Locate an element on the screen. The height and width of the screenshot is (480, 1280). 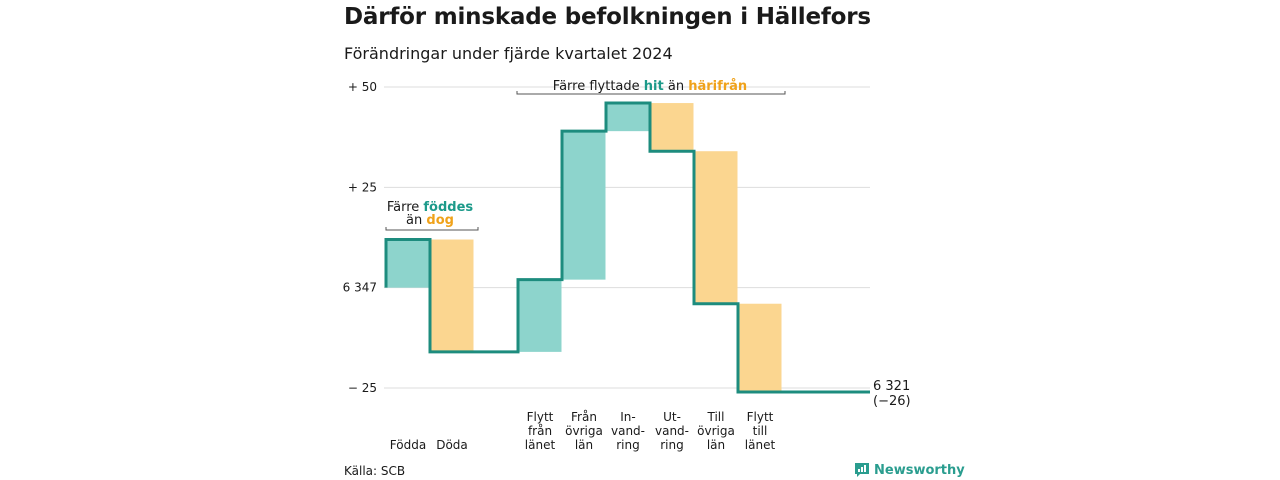
x-category-label: Ut- is located at coordinates (672, 417).